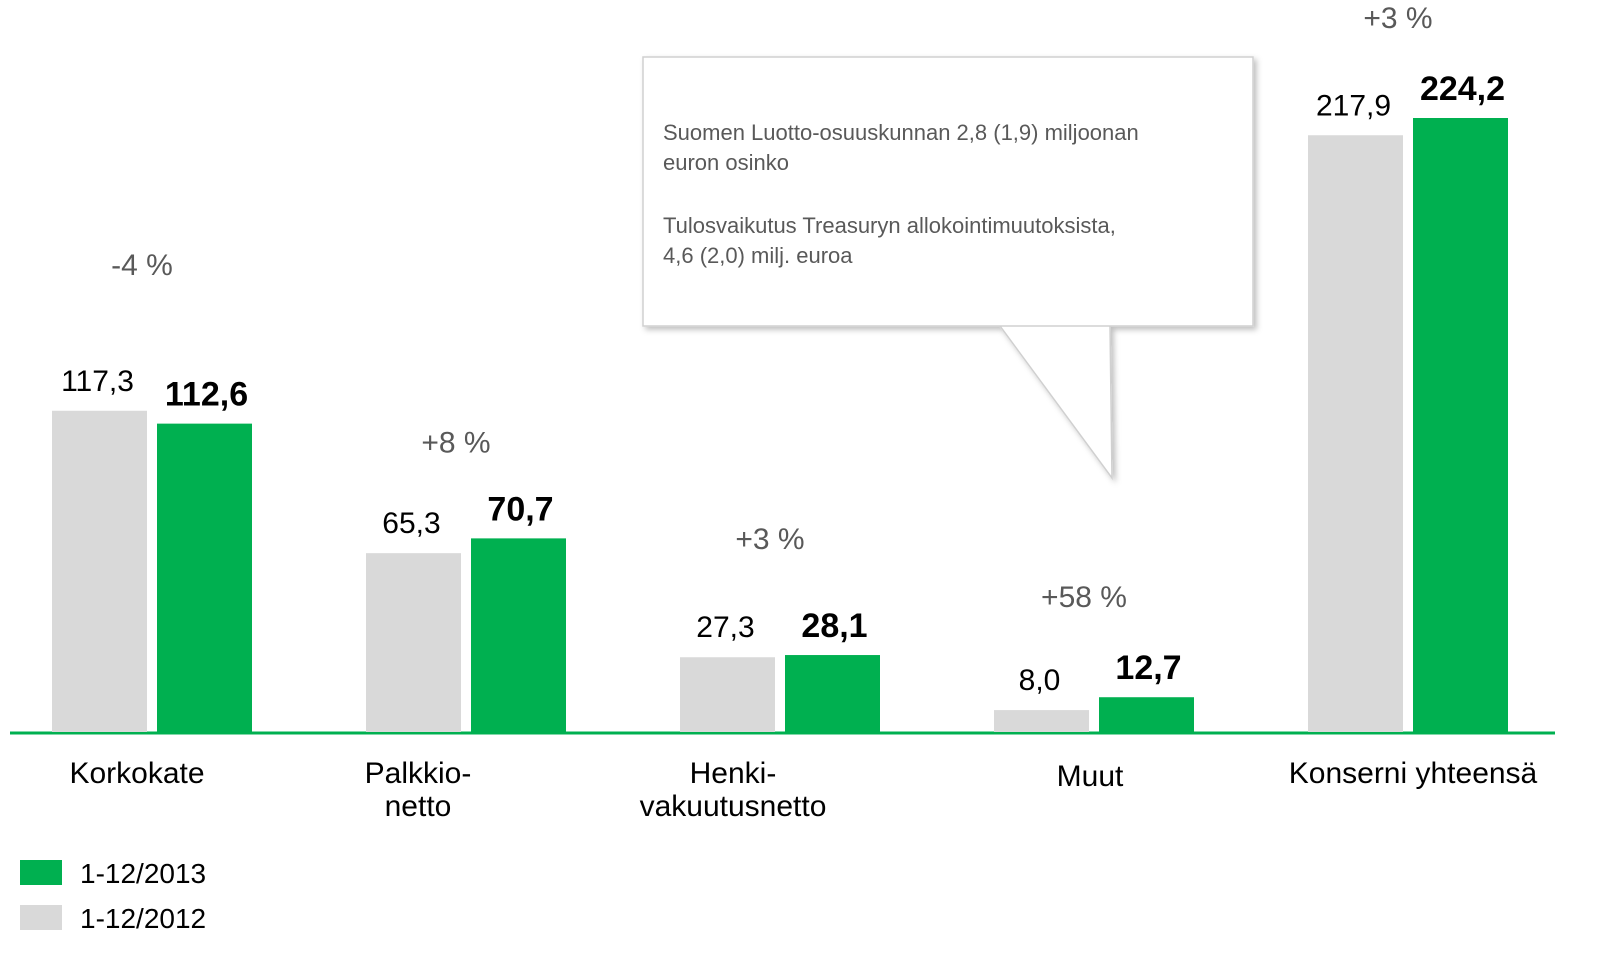 The image size is (1615, 959). I want to click on x-tick-label: Konserni yhteensä, so click(1413, 773).